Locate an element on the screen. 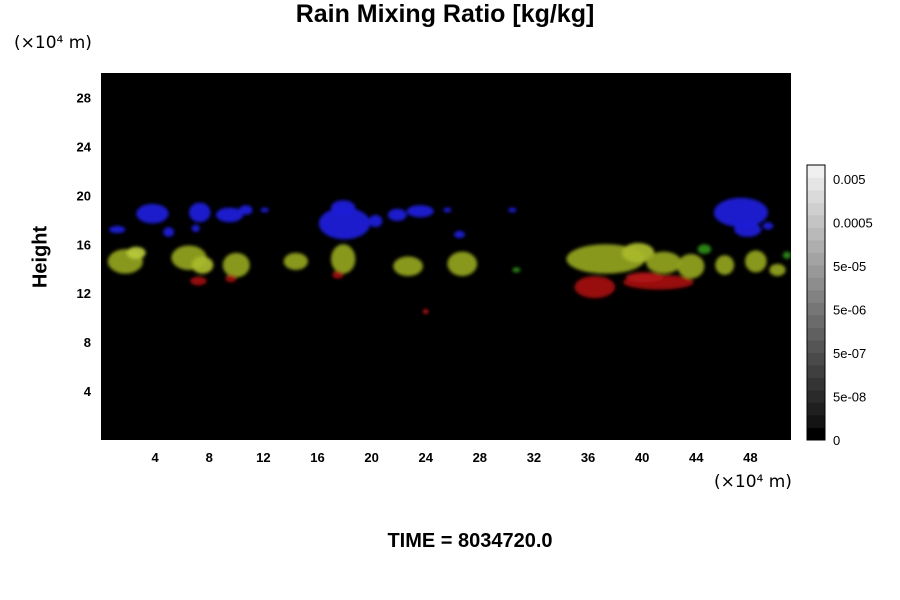 Image resolution: width=900 pixels, height=600 pixels. y-axis-unit: (×10⁴ m) is located at coordinates (53, 43).